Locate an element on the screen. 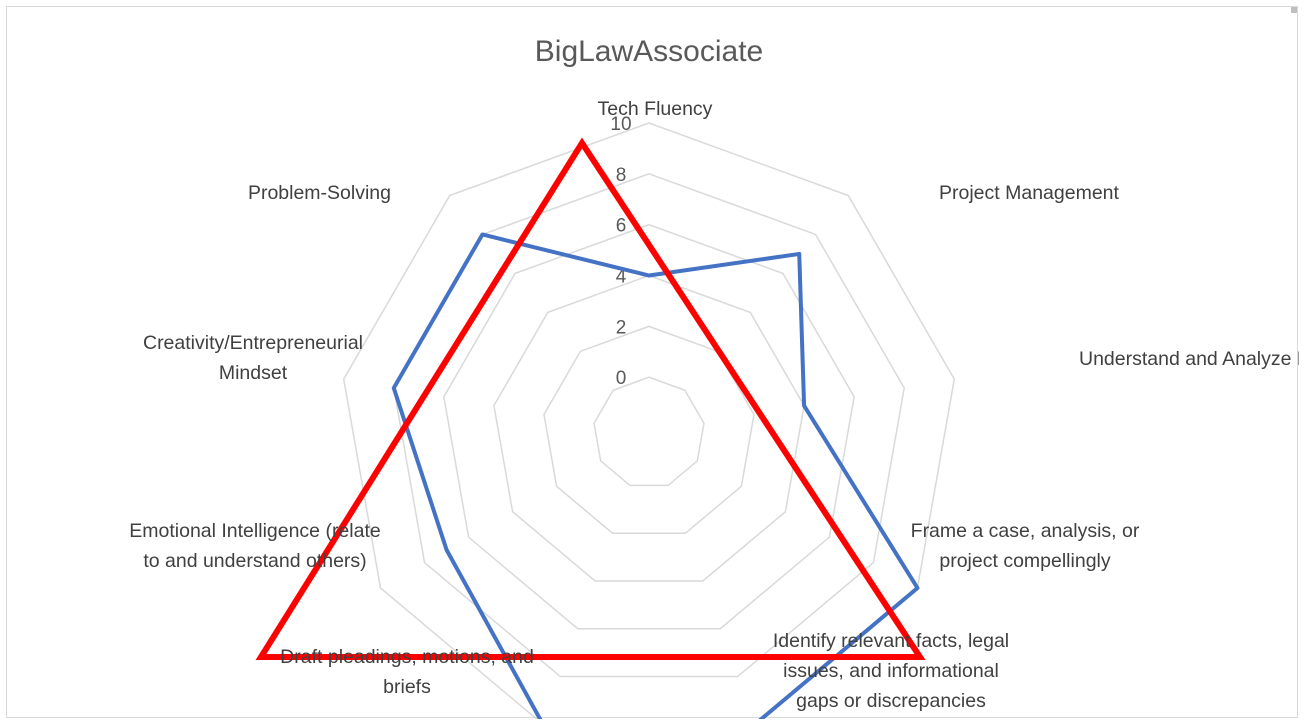 This screenshot has width=1312, height=728. category-label-2: Understand and Analyze Data is located at coordinates (1189, 359).